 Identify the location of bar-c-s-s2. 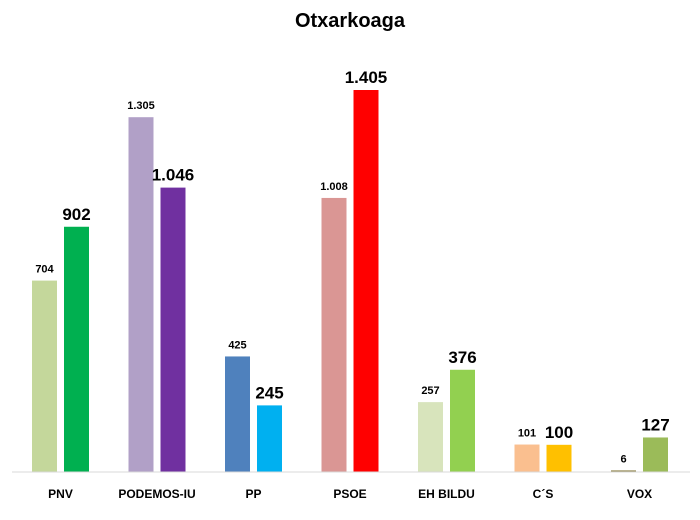
(559, 458).